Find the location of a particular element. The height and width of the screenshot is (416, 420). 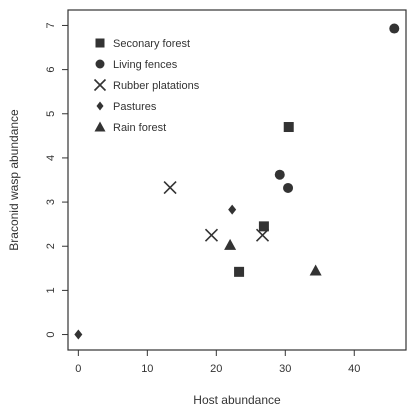

x-tick-label: 40 is located at coordinates (354, 369).